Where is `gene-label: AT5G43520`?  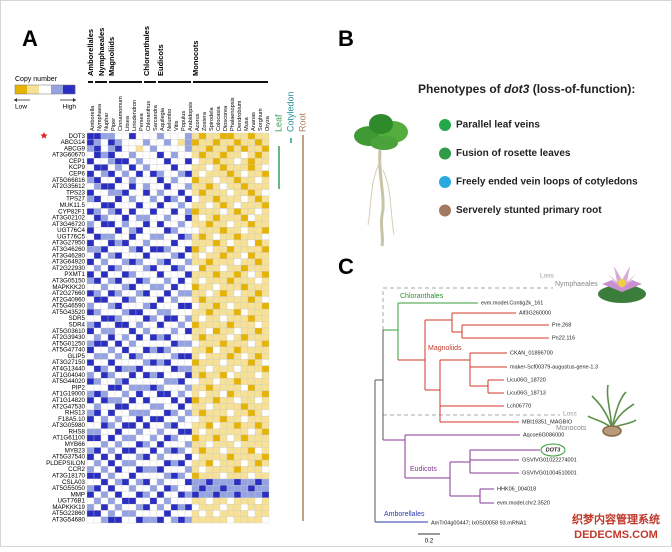
gene-label: AT5G43520 is located at coordinates (68, 312).